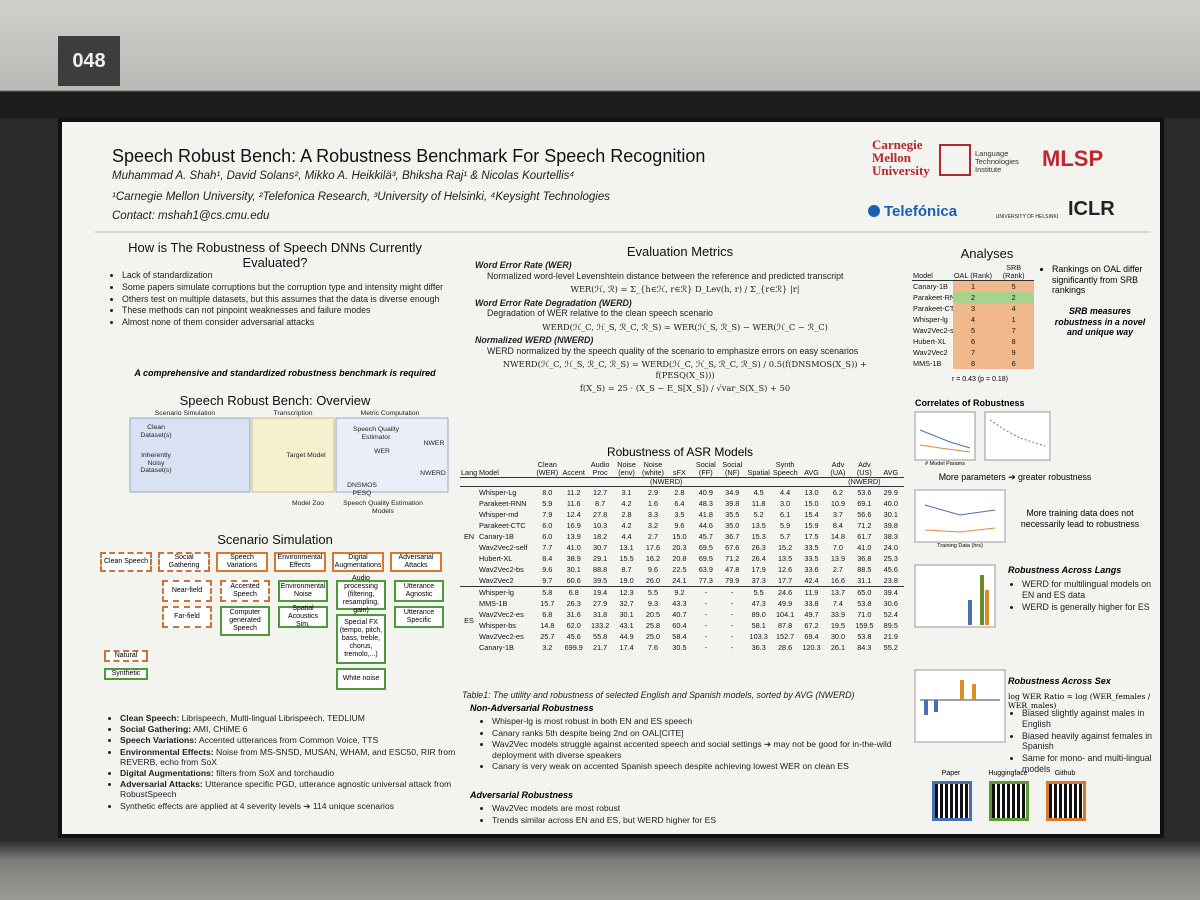 This screenshot has height=900, width=1200. Describe the element at coordinates (1073, 158) in the screenshot. I see `logo: MLSP` at that location.